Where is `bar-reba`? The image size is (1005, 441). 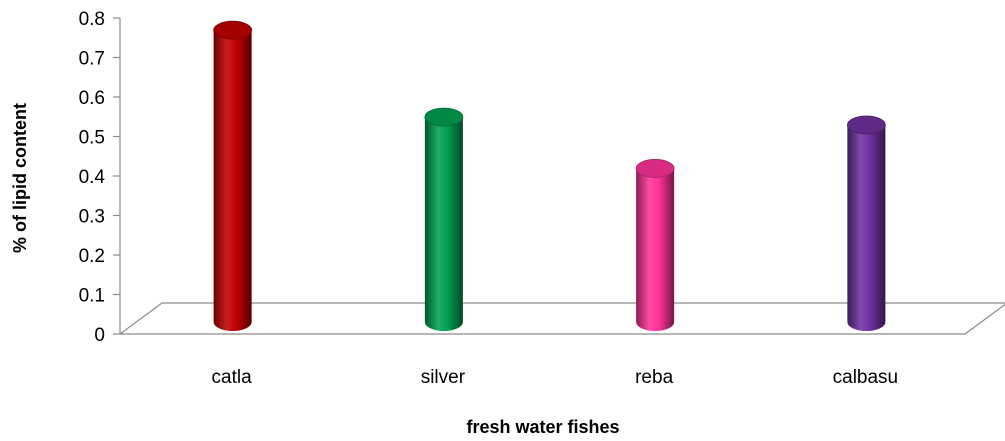 bar-reba is located at coordinates (655, 245).